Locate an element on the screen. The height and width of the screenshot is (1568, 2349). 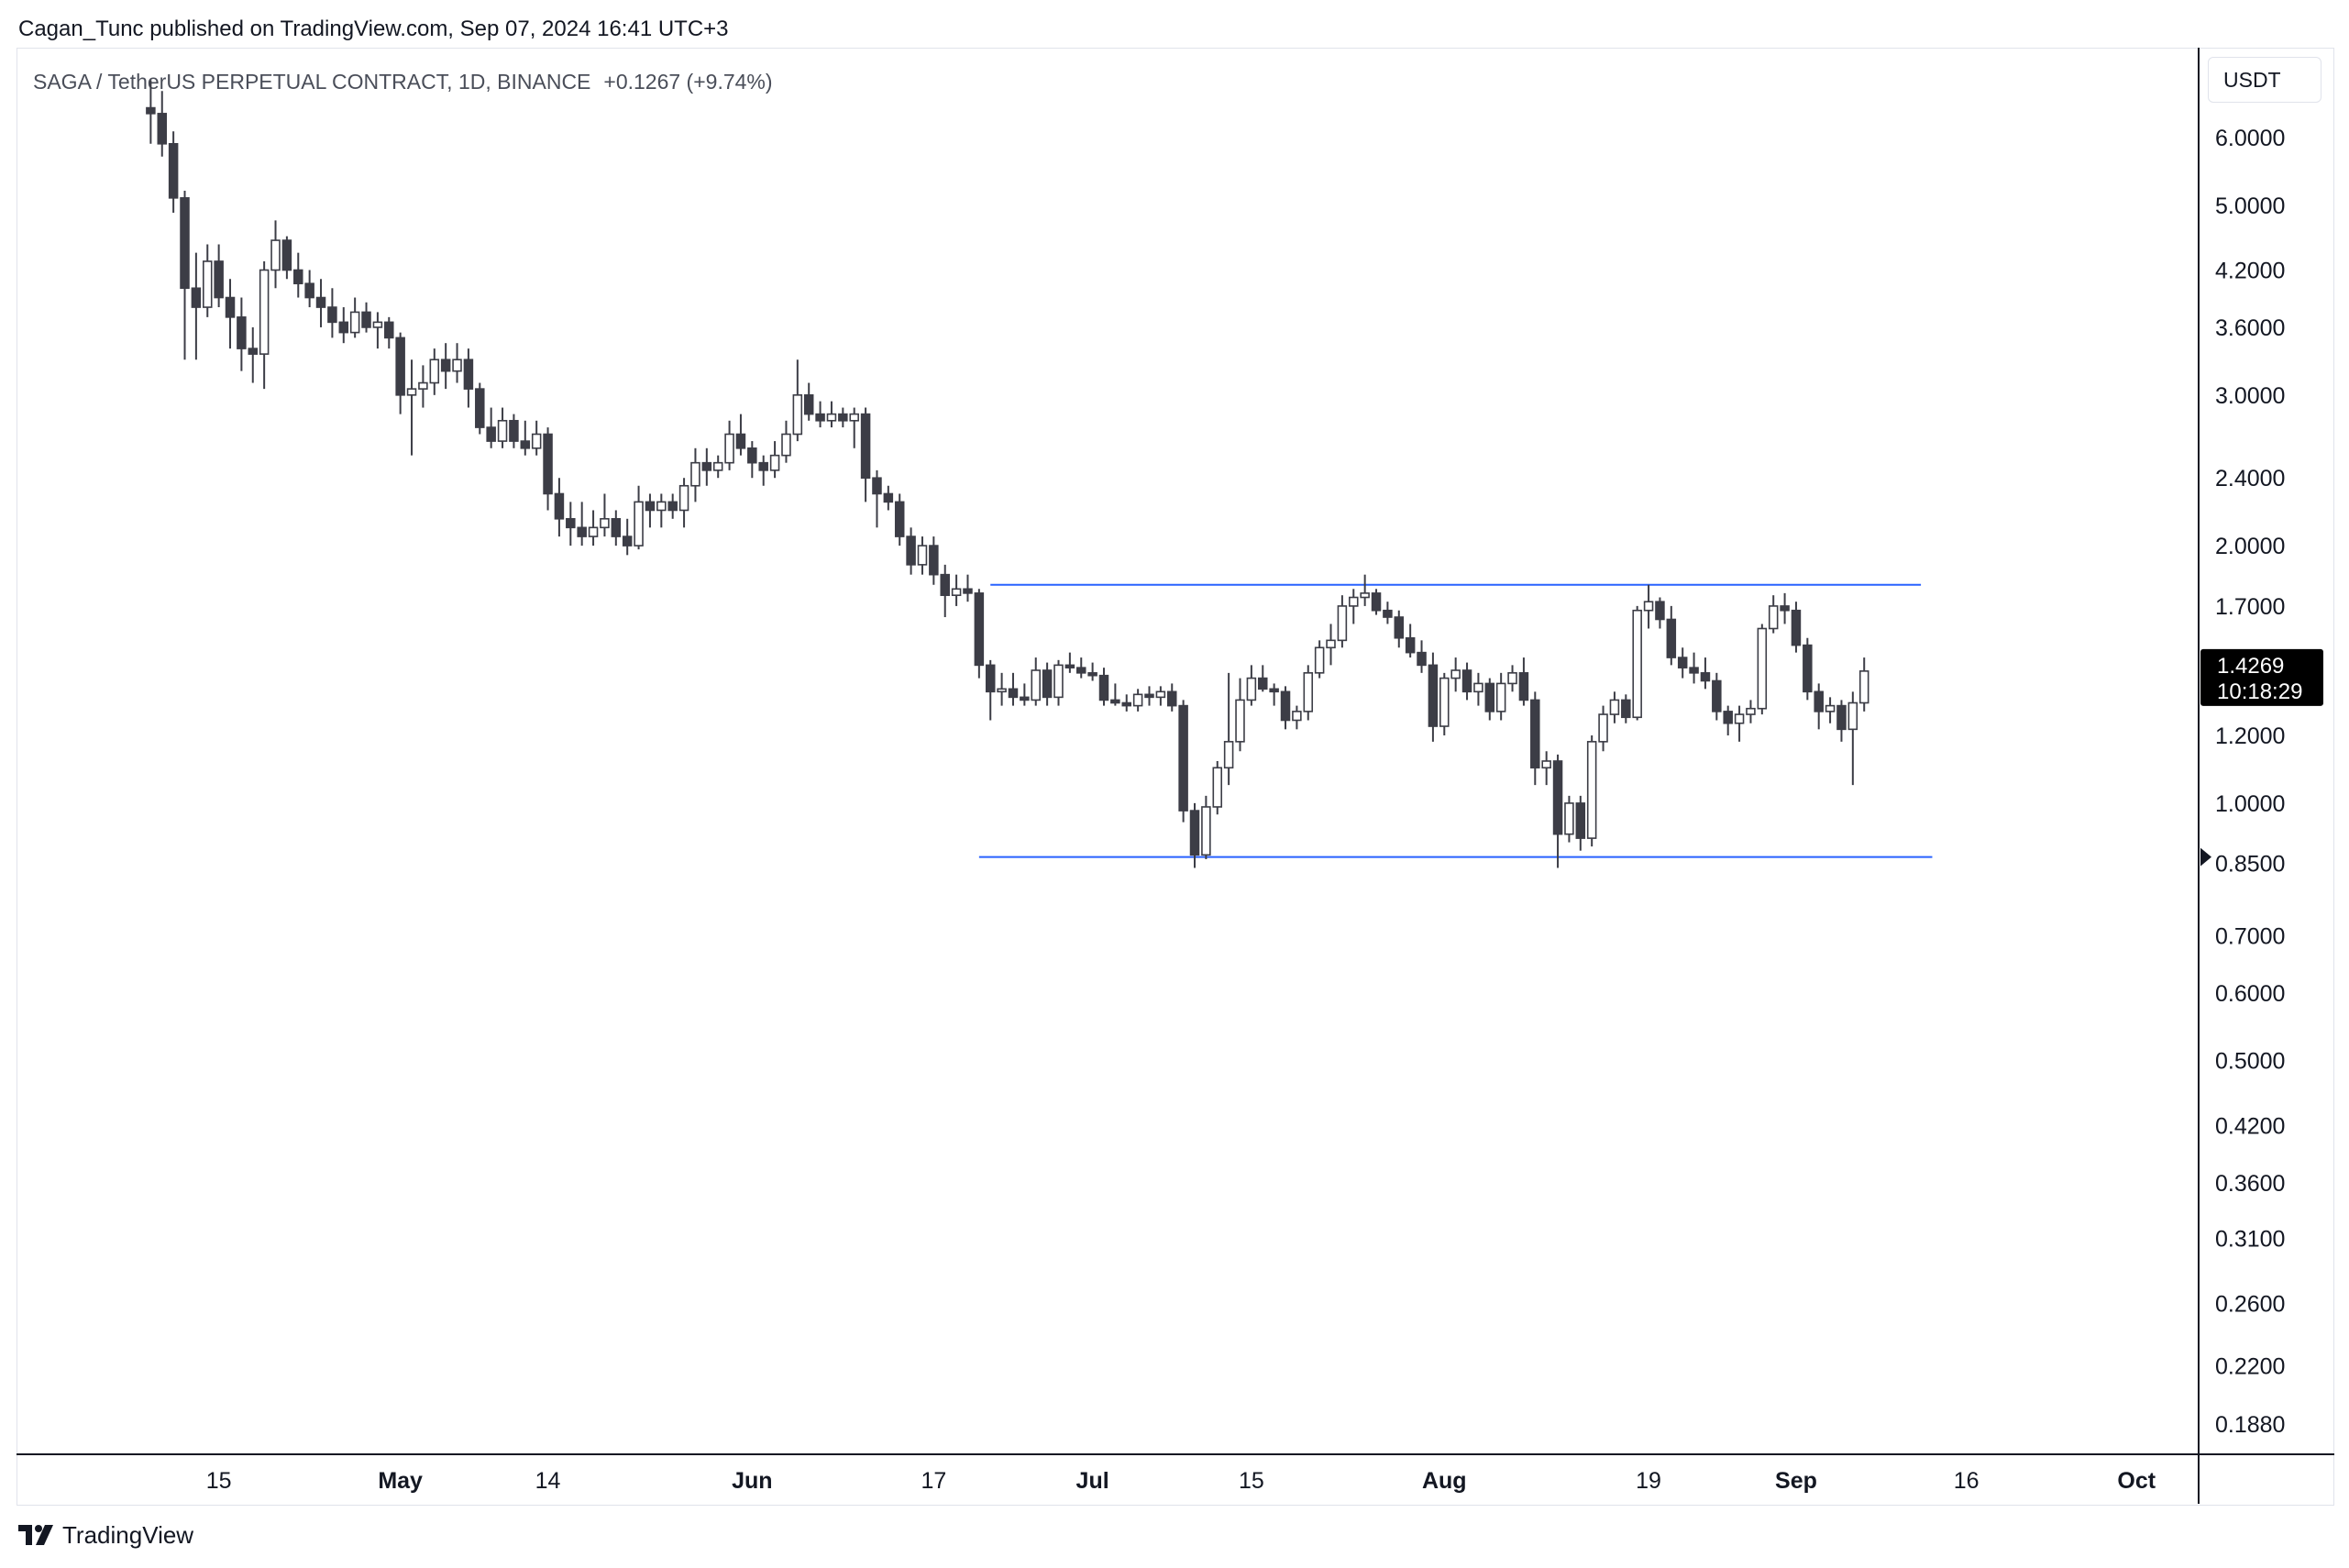
x-tick-label: Aug is located at coordinates (1444, 1481).